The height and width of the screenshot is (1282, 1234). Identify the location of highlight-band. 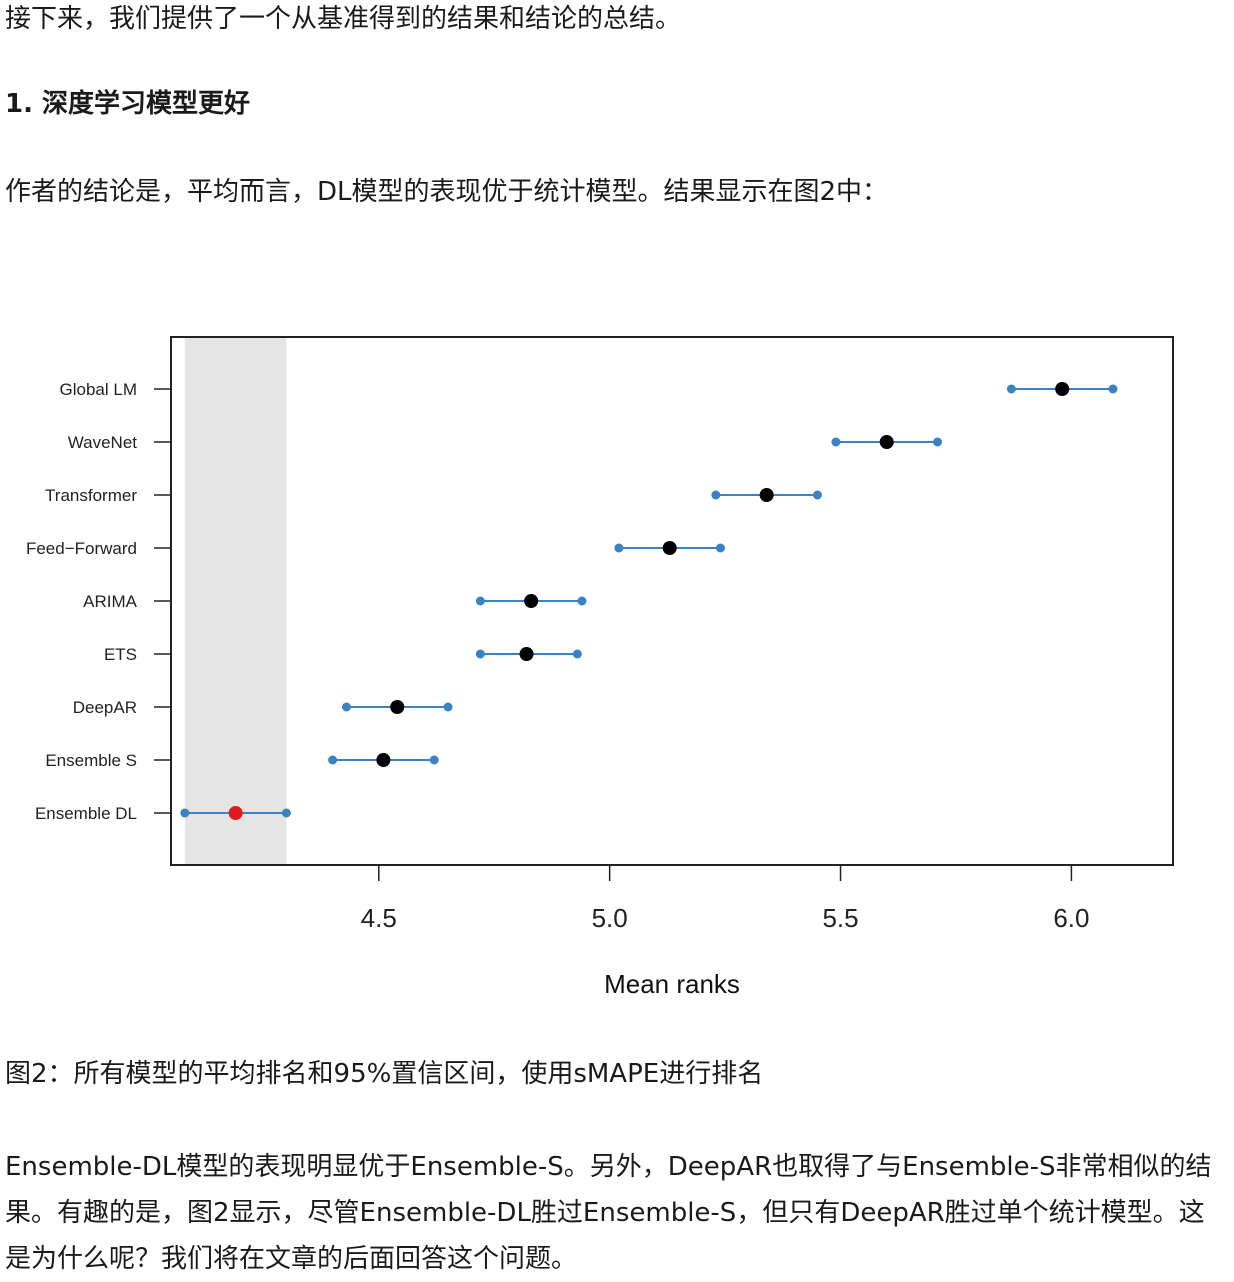
(235, 601).